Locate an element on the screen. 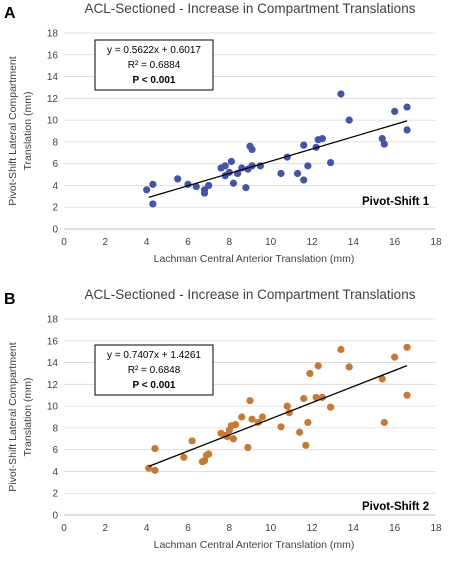 This screenshot has width=474, height=576. equation-line: R² = 0.6848 is located at coordinates (154, 370).